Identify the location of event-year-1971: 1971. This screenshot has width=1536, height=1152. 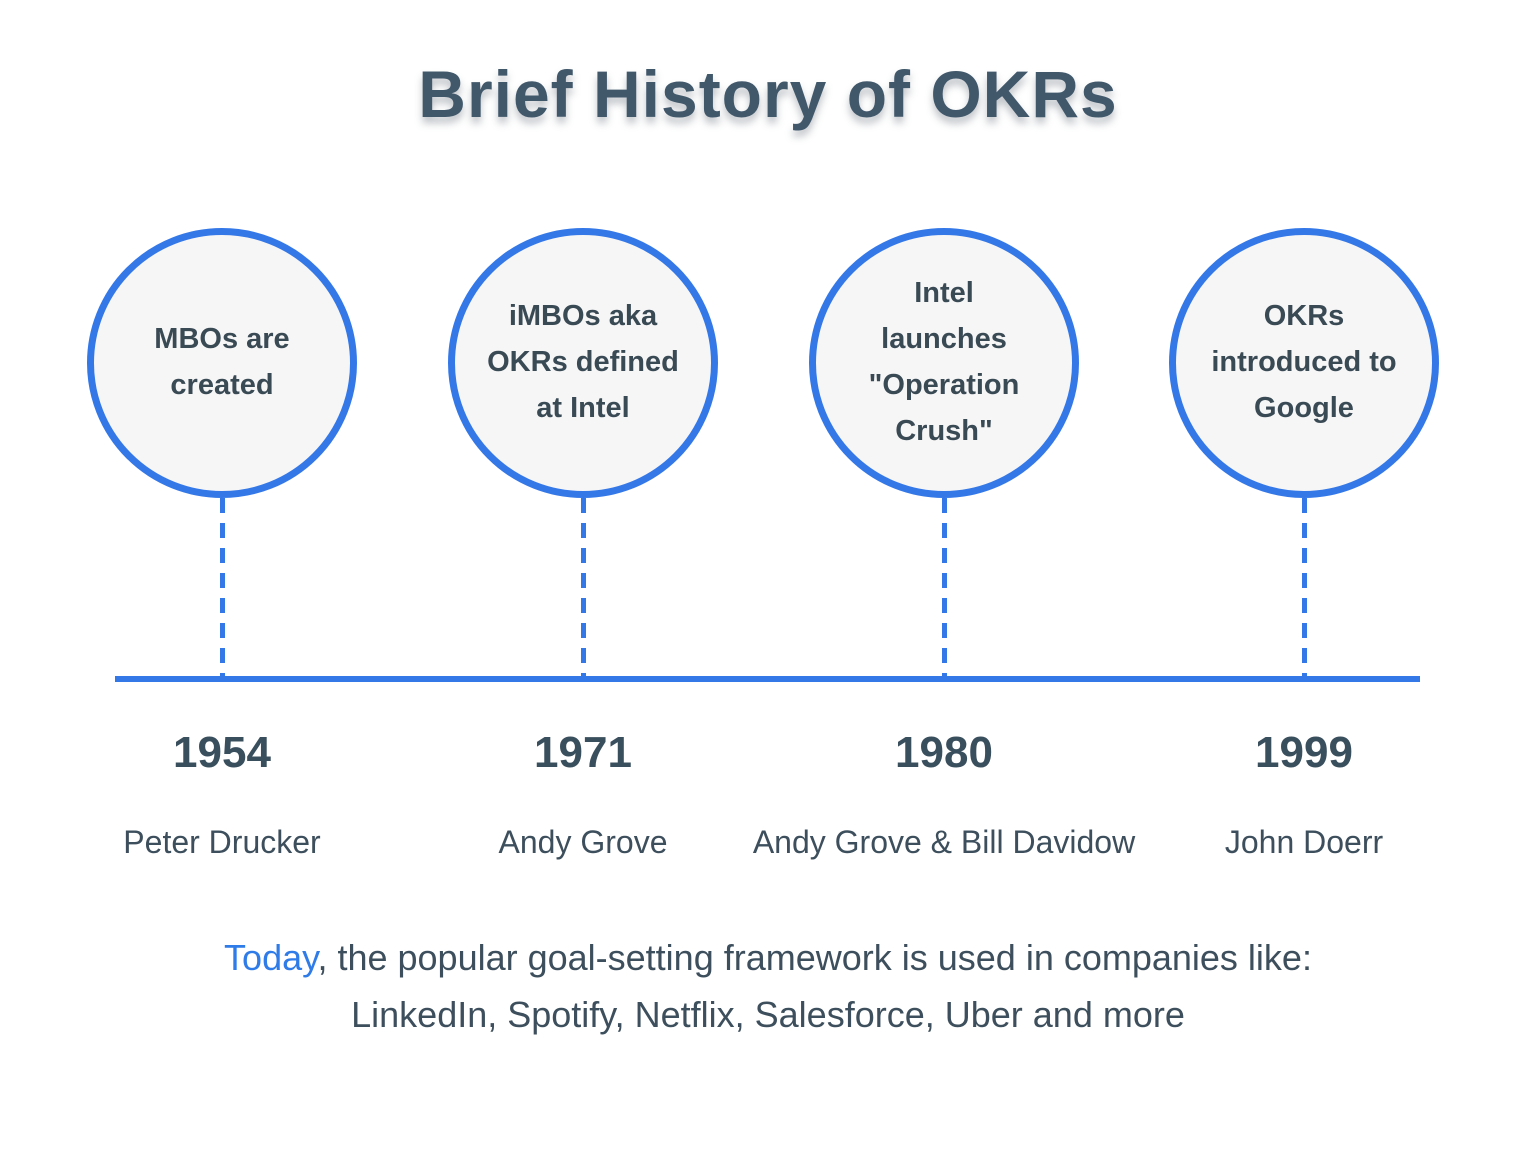
(583, 752).